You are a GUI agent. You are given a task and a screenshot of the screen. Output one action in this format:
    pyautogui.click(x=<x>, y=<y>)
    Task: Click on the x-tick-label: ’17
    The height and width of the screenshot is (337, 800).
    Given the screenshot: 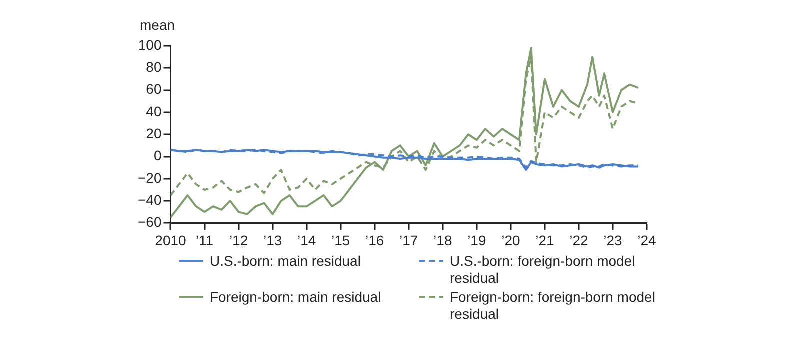 What is the action you would take?
    pyautogui.click(x=409, y=240)
    